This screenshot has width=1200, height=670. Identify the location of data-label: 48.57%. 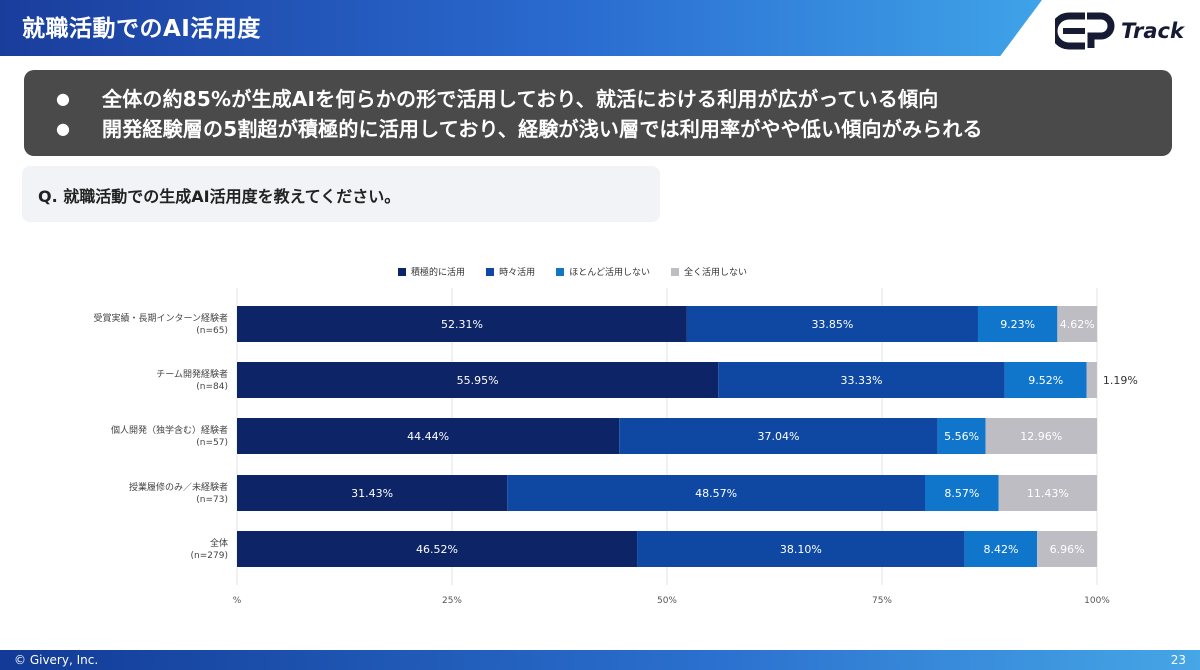
(716, 493).